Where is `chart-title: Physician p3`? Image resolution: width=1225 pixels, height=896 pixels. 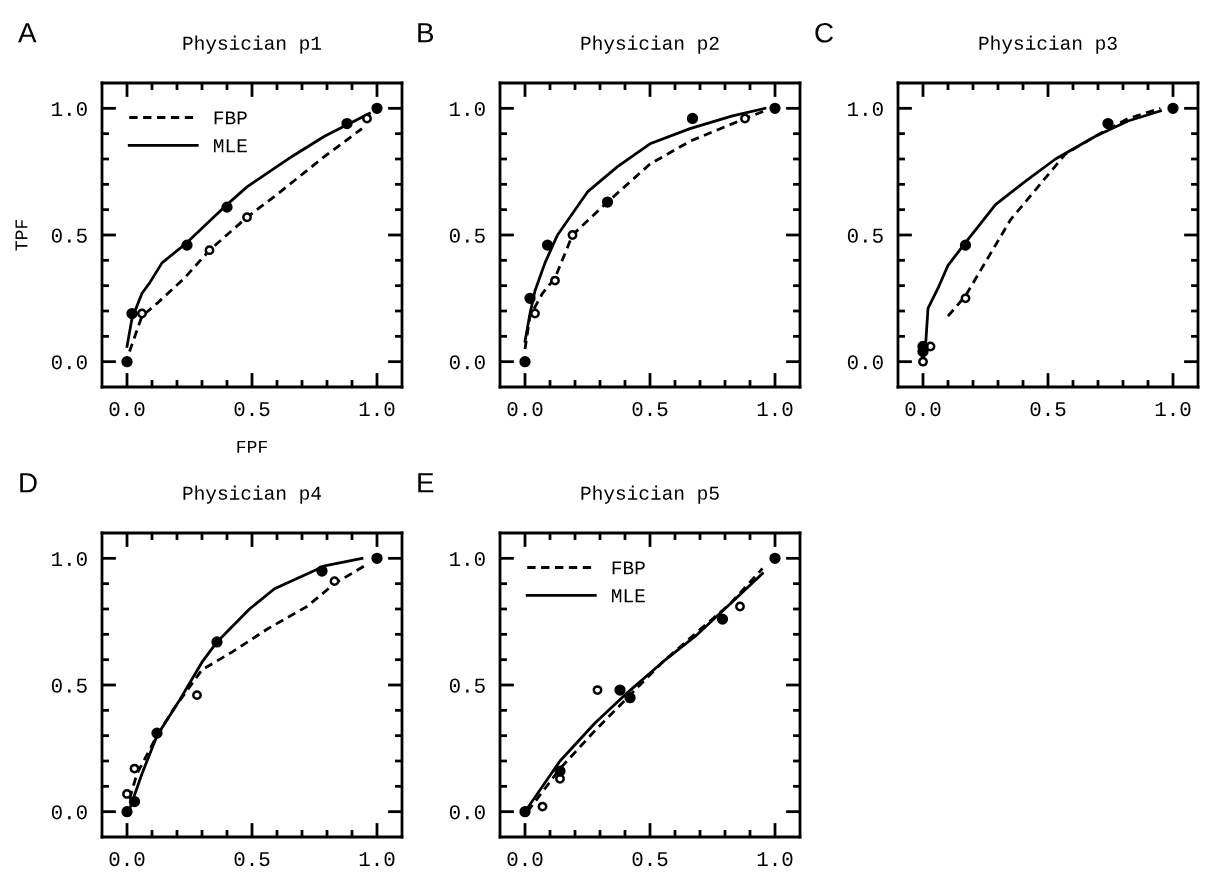 chart-title: Physician p3 is located at coordinates (1048, 44).